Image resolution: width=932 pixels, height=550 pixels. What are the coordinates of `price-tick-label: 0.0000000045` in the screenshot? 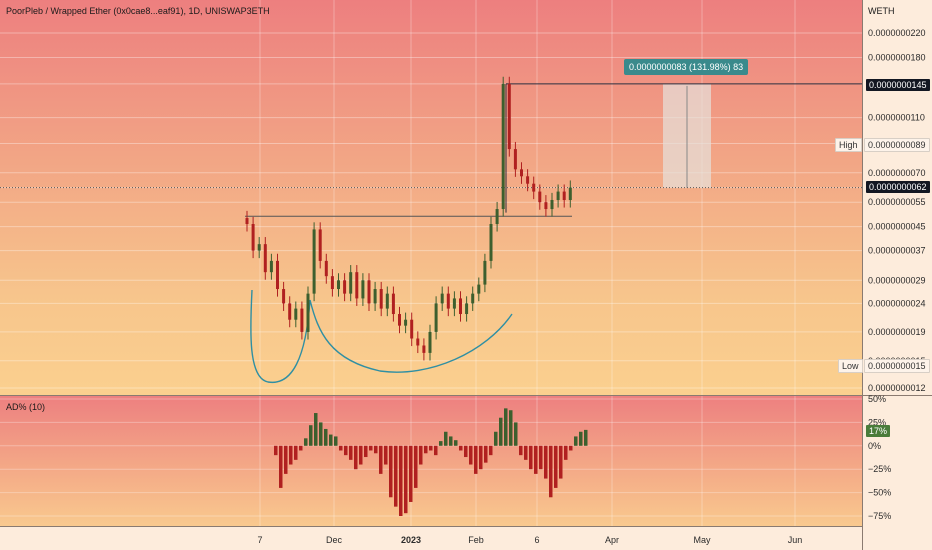 It's located at (897, 227).